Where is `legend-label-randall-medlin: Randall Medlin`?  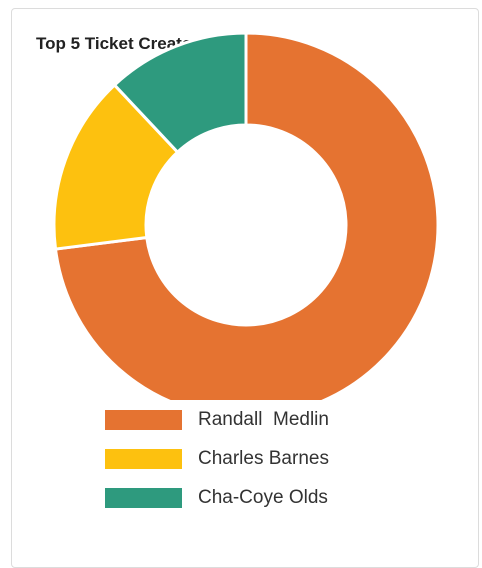
legend-label-randall-medlin: Randall Medlin is located at coordinates (263, 419).